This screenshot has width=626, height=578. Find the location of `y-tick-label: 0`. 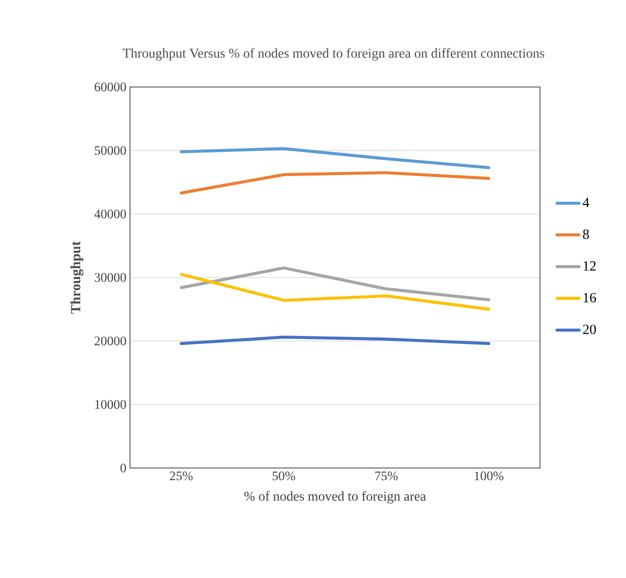

y-tick-label: 0 is located at coordinates (123, 468).